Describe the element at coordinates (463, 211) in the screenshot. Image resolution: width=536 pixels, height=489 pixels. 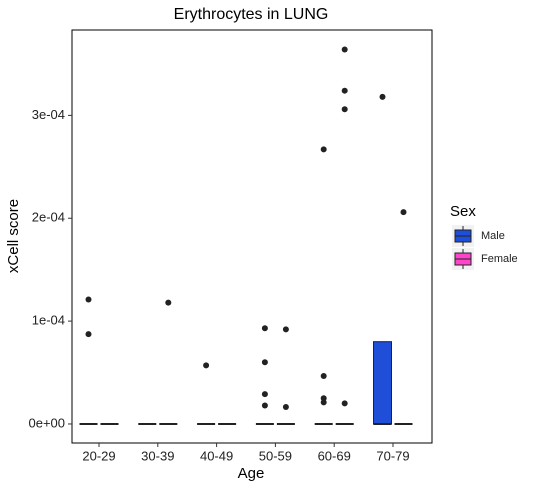
I see `legend-title: Sex` at that location.